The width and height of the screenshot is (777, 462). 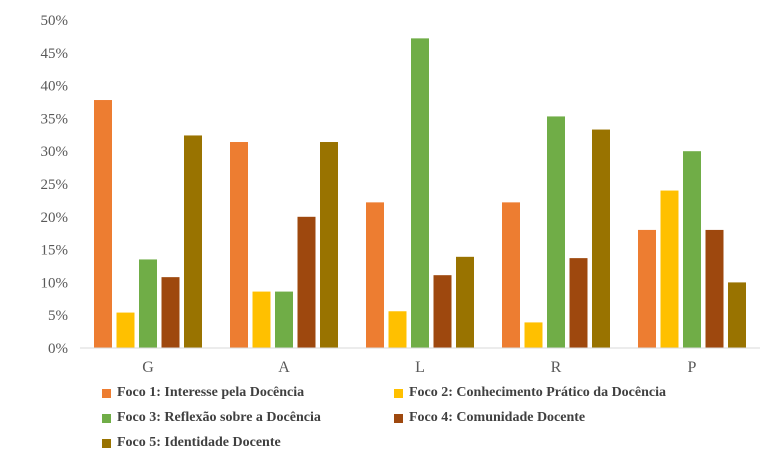 What do you see at coordinates (148, 367) in the screenshot?
I see `x-tick-label: G` at bounding box center [148, 367].